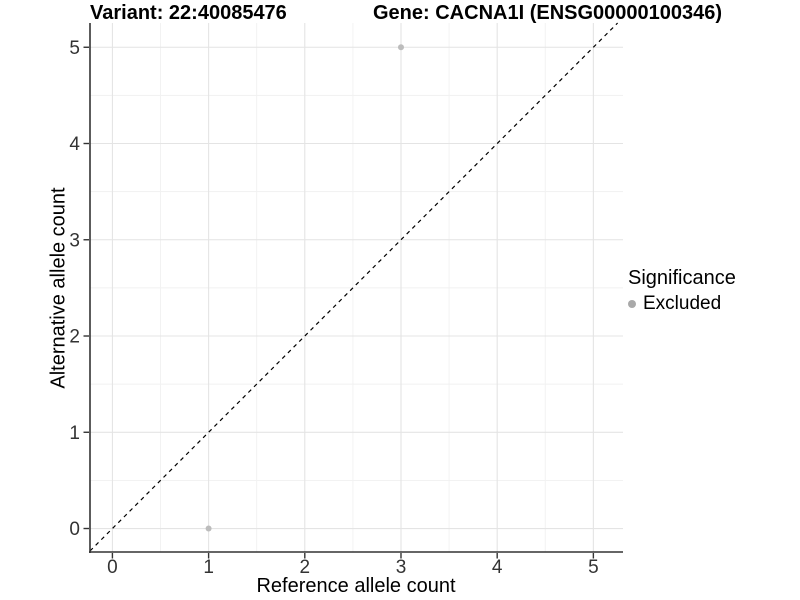  Describe the element at coordinates (356, 586) in the screenshot. I see `x-axis-title: Reference allele count` at that location.